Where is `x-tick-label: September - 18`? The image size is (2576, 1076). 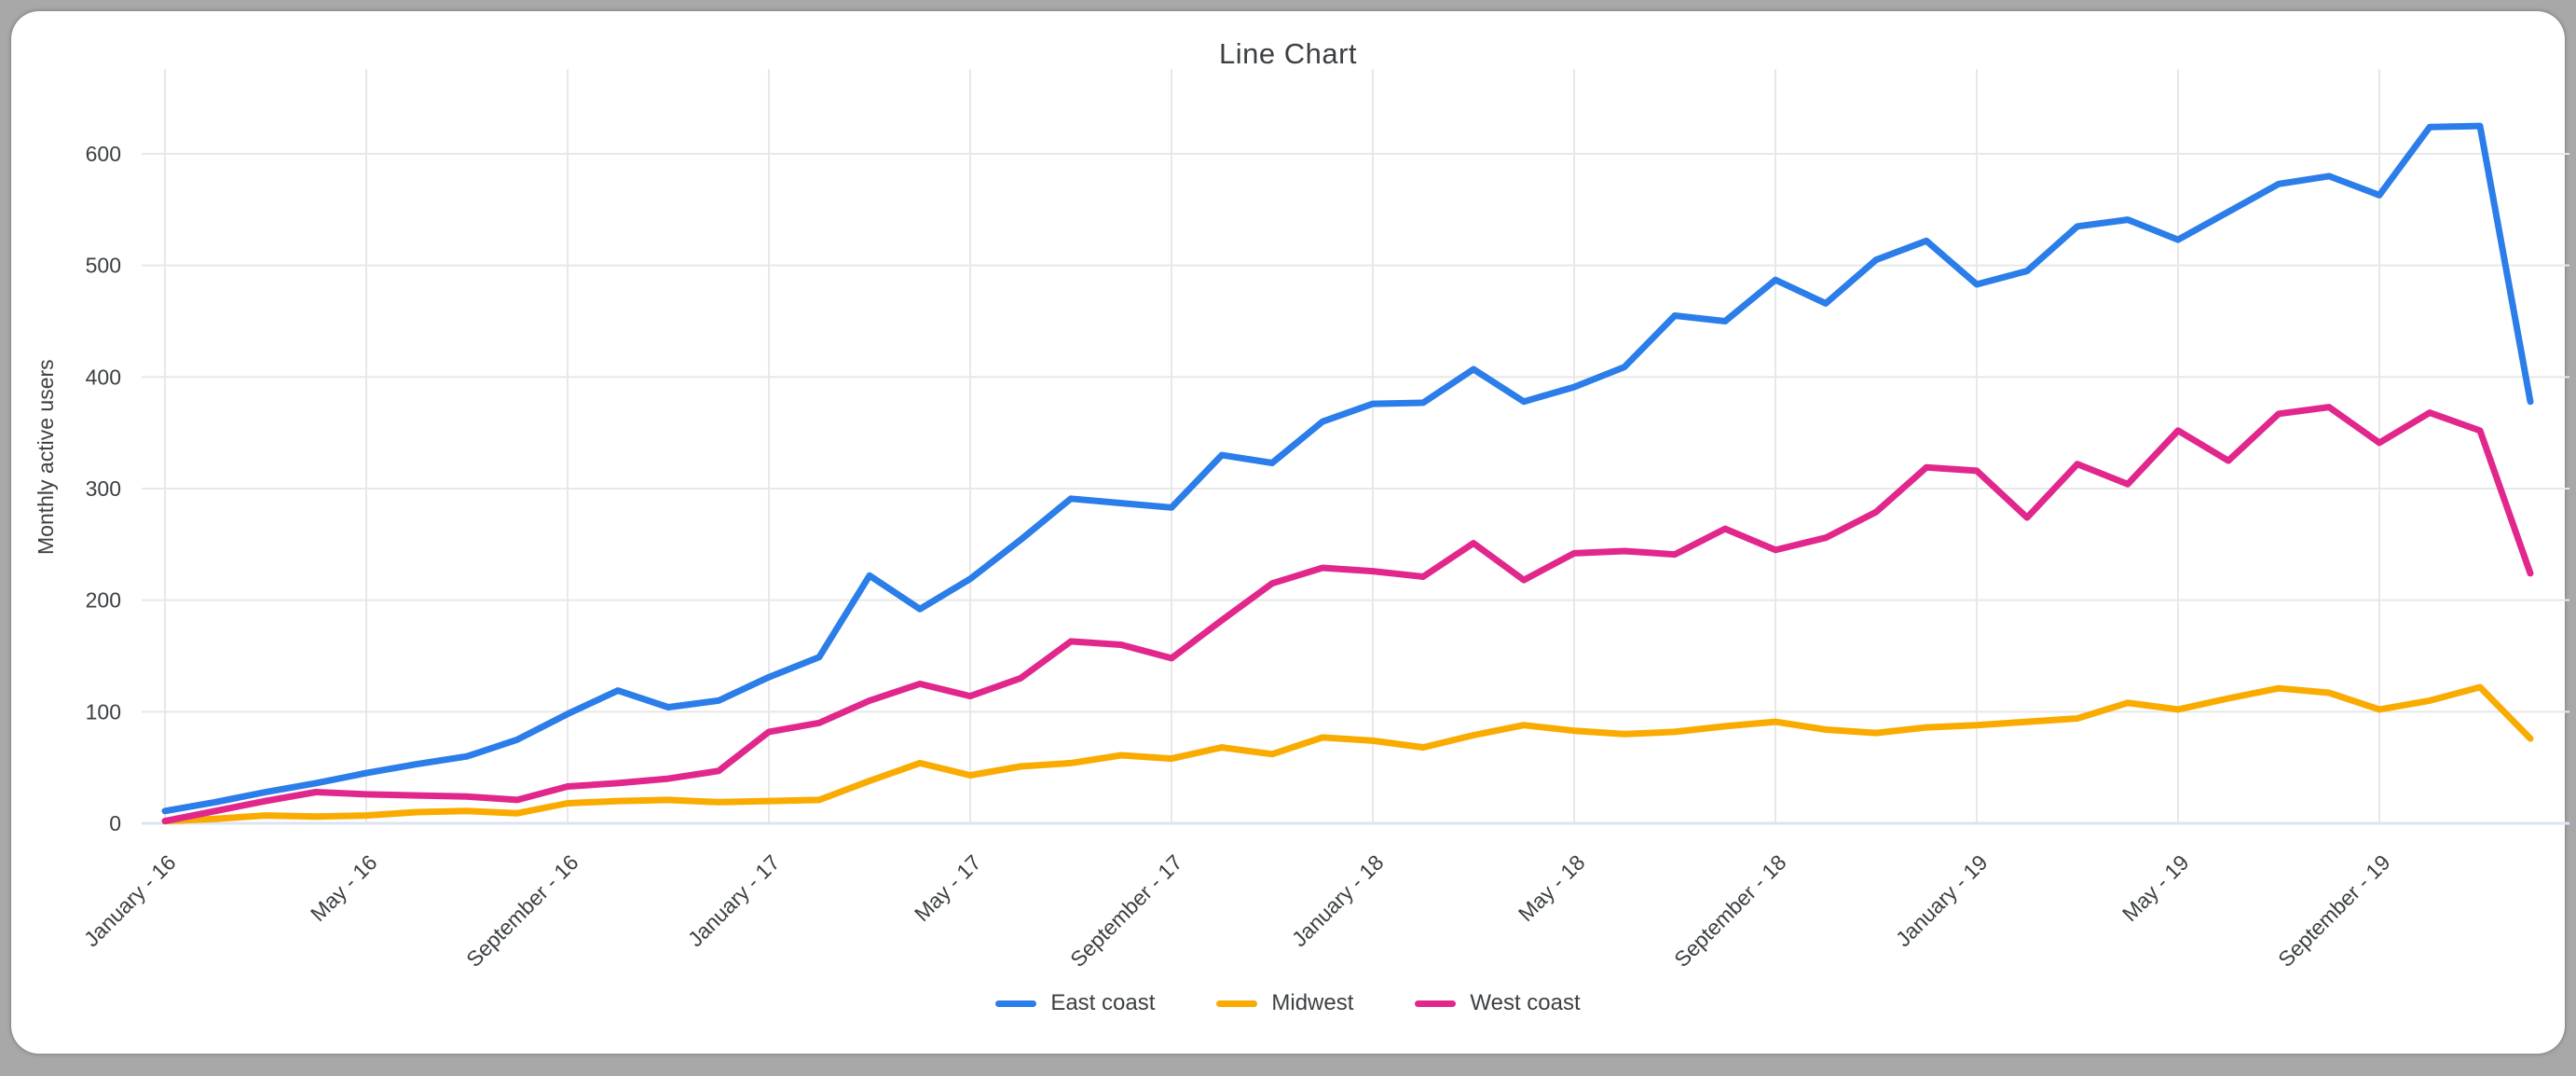
x-tick-label: September - 18 is located at coordinates (1729, 911).